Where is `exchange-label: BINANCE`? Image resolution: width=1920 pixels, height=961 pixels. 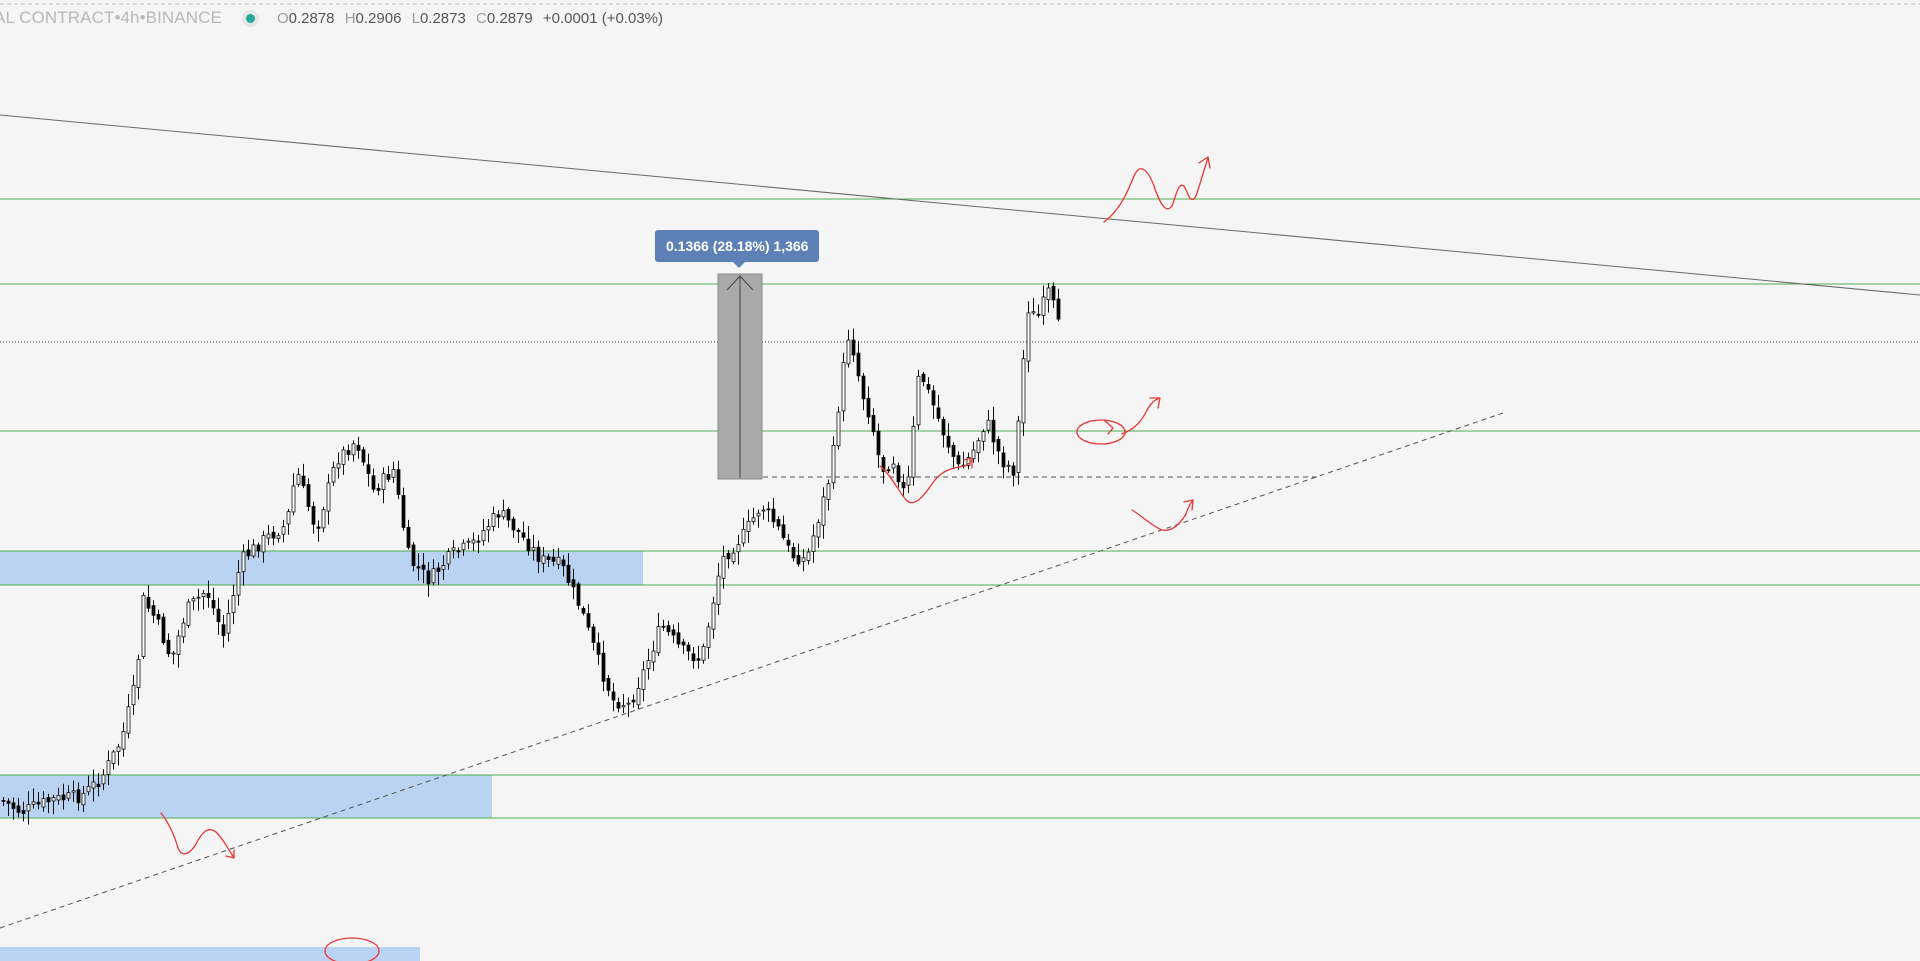
exchange-label: BINANCE is located at coordinates (183, 17).